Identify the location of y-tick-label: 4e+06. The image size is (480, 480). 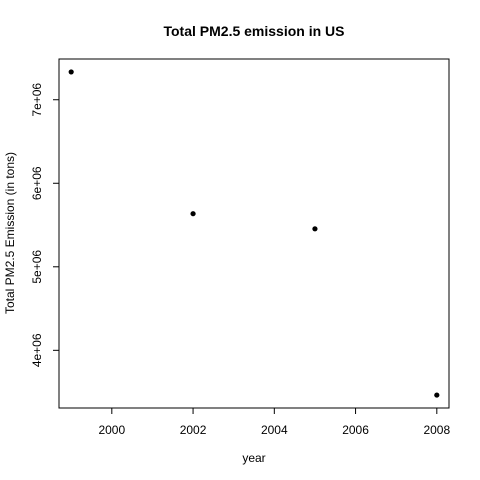
(37, 350).